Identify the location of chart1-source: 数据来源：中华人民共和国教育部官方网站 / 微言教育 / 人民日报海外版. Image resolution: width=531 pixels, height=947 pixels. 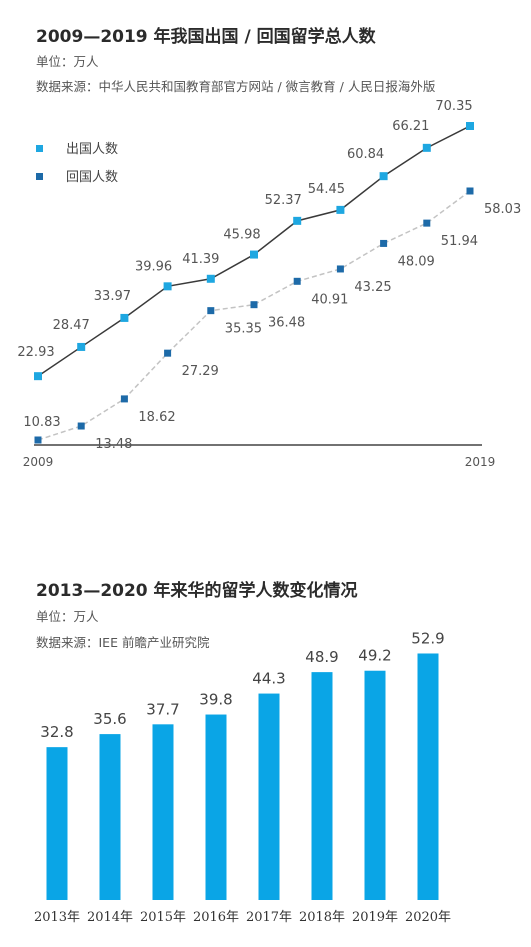
(236, 86).